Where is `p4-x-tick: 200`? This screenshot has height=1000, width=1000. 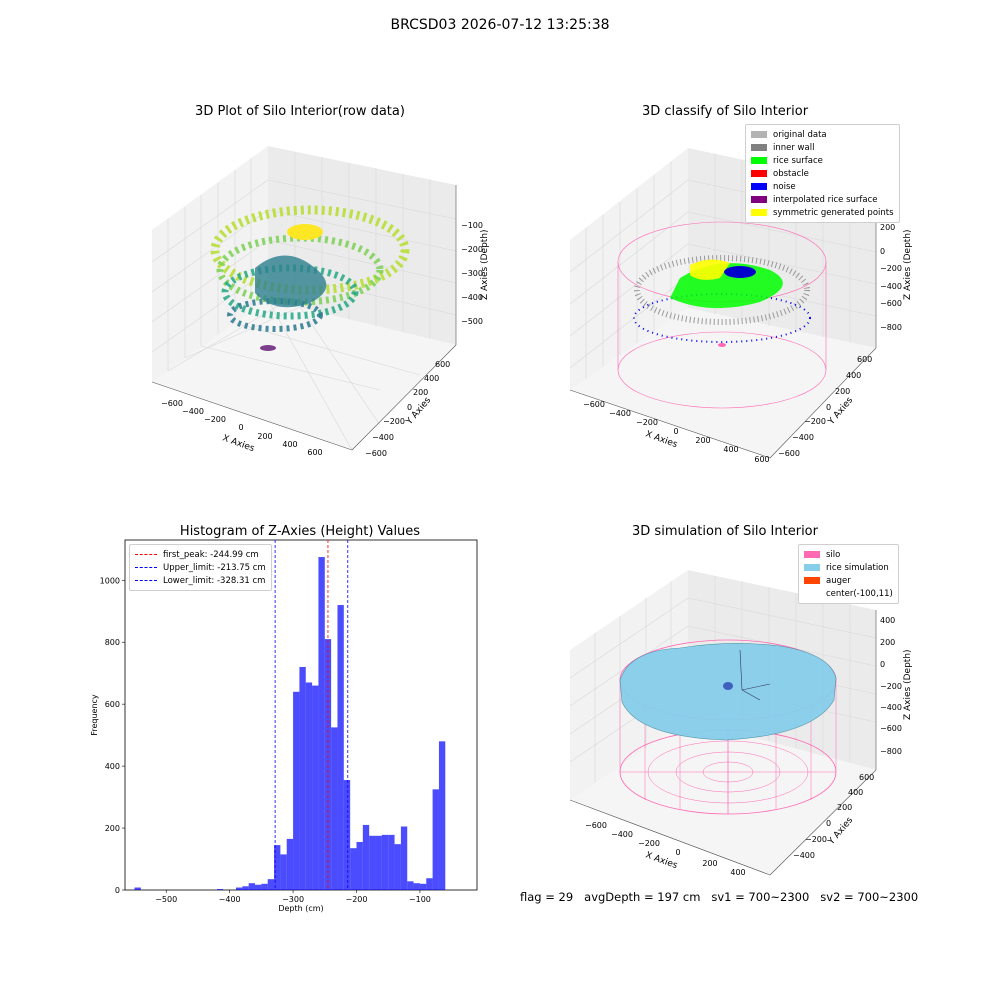
p4-x-tick: 200 is located at coordinates (709, 863).